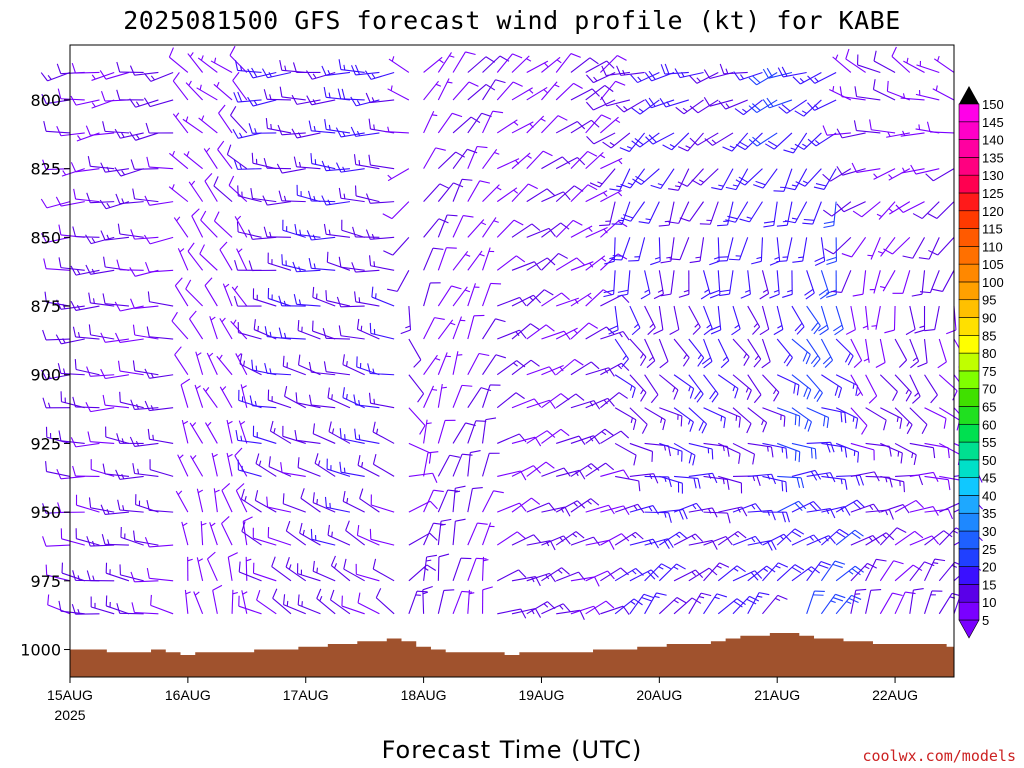 Image resolution: width=1024 pixels, height=768 pixels. I want to click on colorbar-label: 85, so click(989, 335).